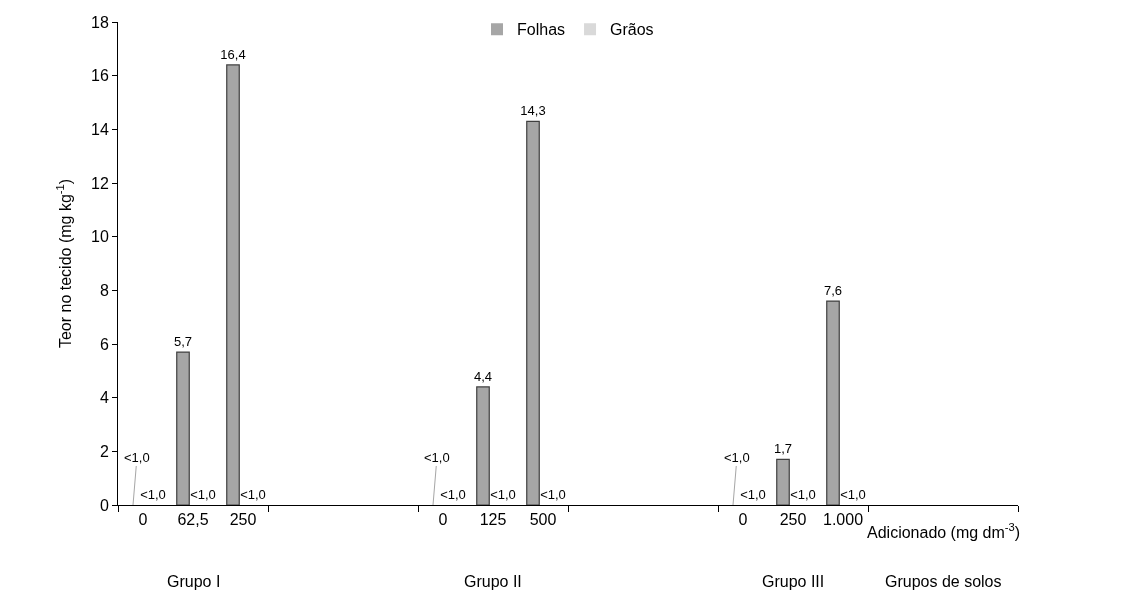 The height and width of the screenshot is (604, 1135). Describe the element at coordinates (533, 111) in the screenshot. I see `data-label: 14,3` at that location.